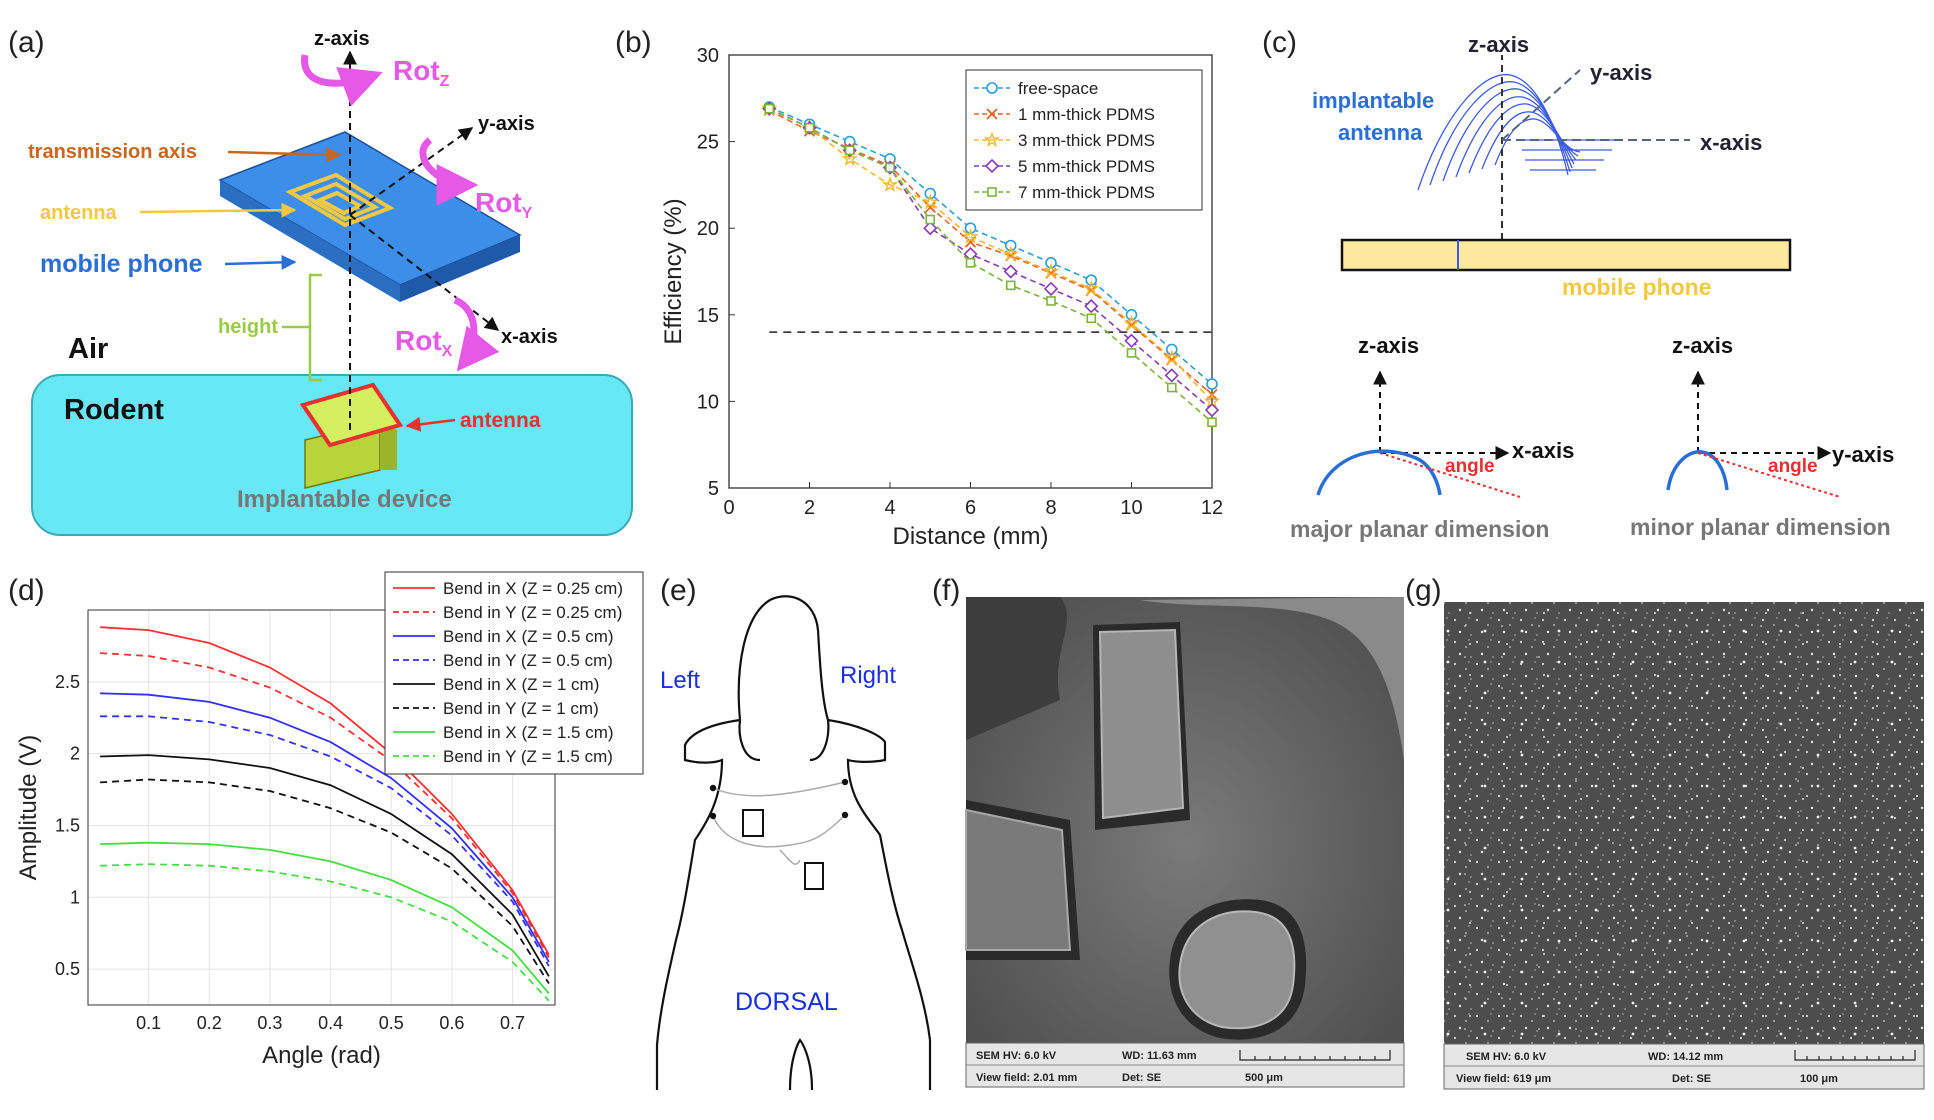 This screenshot has width=1934, height=1120. I want to click on chart-b-ylabel: Efficiency (%), so click(673, 271).